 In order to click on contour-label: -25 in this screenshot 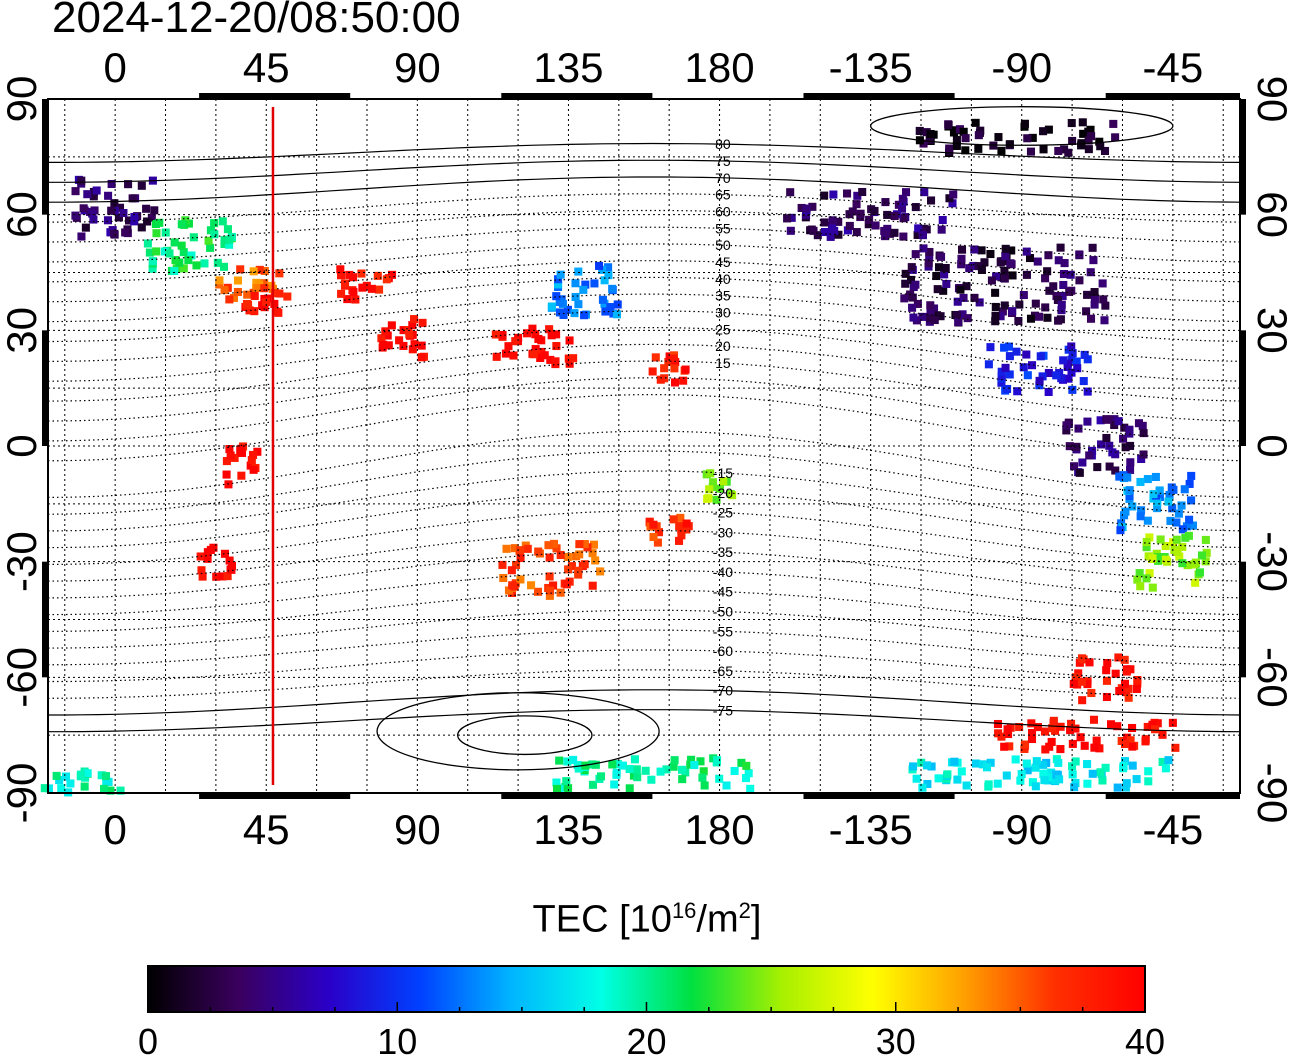, I will do `click(723, 513)`.